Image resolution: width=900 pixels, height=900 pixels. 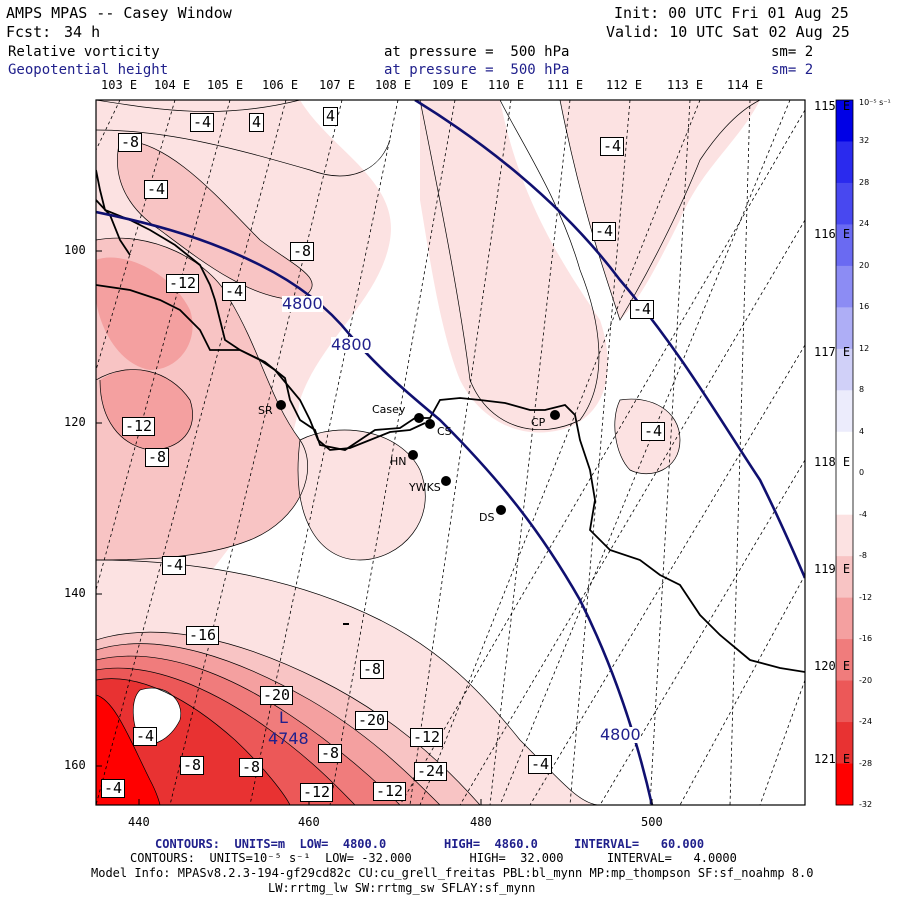 I want to click on lon-label: 110 E, so click(x=506, y=85).